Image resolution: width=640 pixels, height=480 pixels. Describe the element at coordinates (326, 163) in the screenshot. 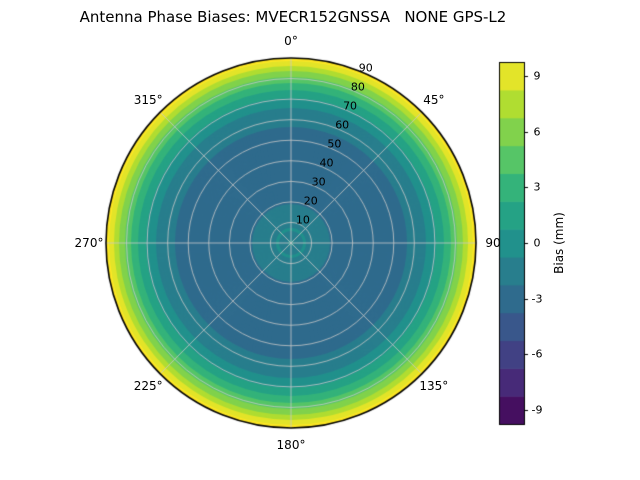

I see `r-tick-label-40: 40` at that location.